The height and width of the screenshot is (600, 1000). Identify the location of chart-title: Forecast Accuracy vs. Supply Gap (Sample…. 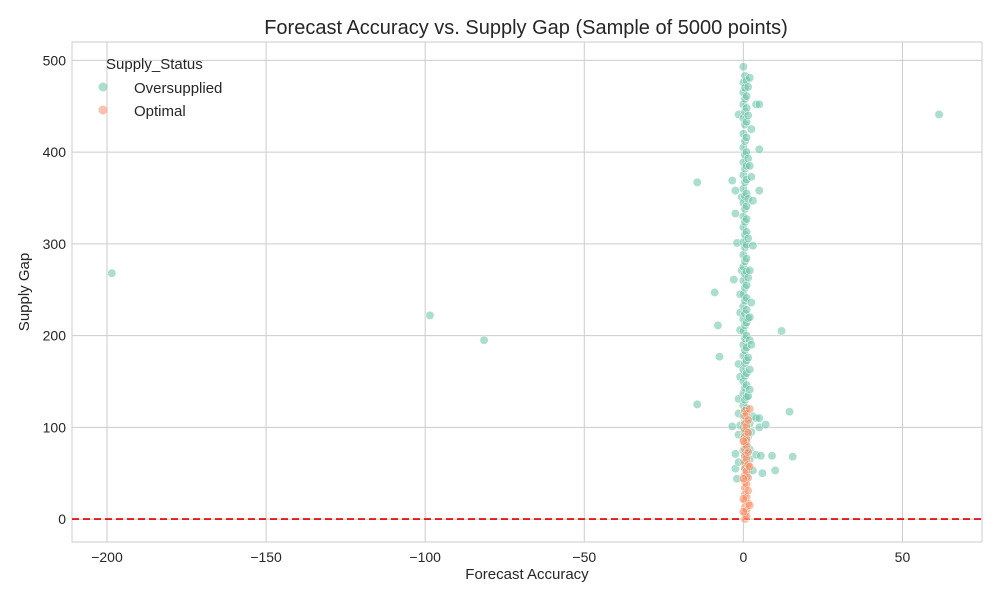
(526, 28).